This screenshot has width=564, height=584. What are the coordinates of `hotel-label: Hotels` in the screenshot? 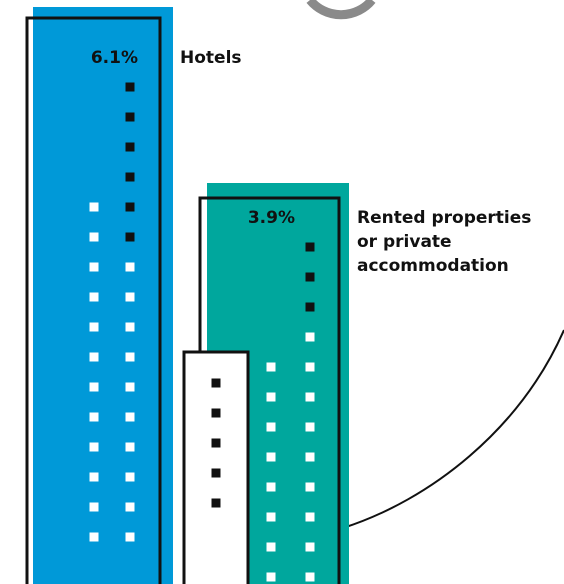 It's located at (211, 58).